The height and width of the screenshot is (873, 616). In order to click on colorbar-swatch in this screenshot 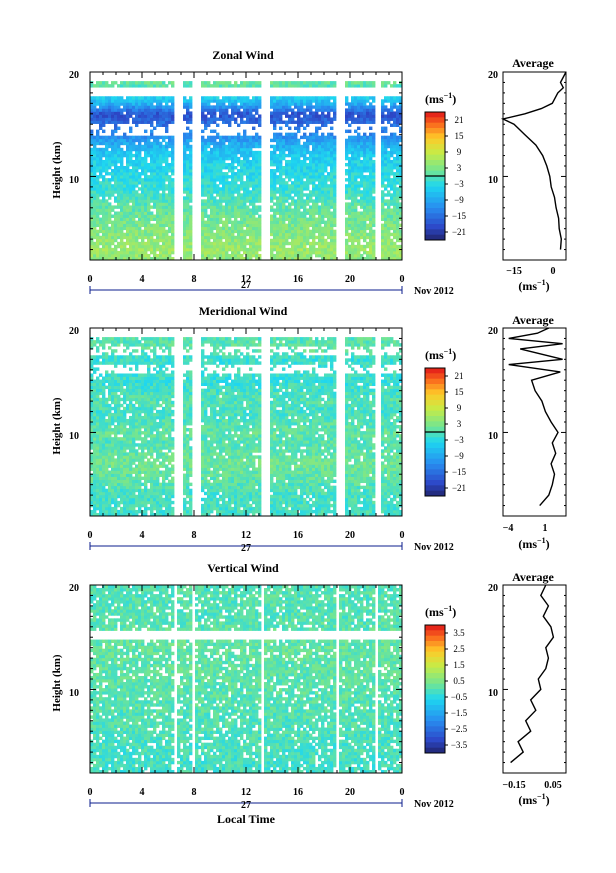, I will do `click(435, 115)`.